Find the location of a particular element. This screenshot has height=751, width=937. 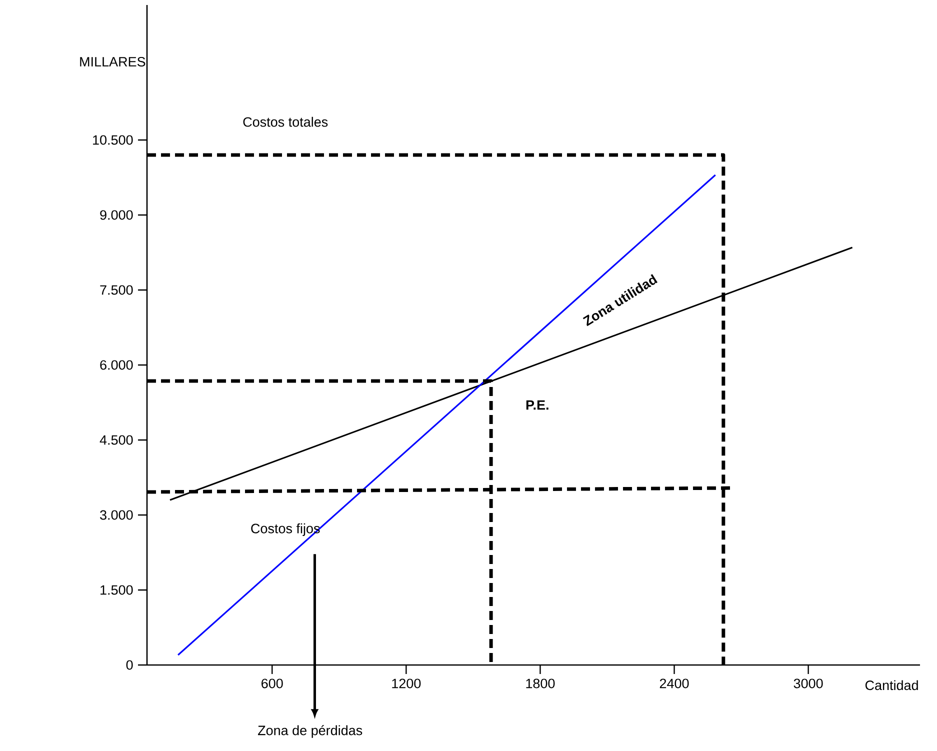

x-tick-label: 2400 is located at coordinates (674, 683).